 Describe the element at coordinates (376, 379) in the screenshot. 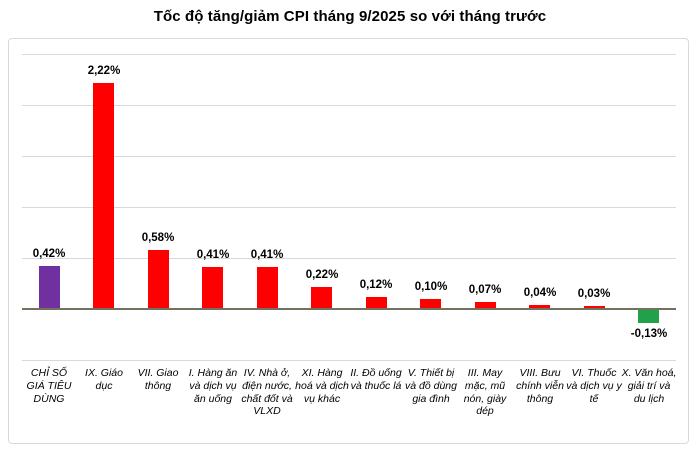

I see `category-label: II. Đồ uống và thuốc lá` at that location.